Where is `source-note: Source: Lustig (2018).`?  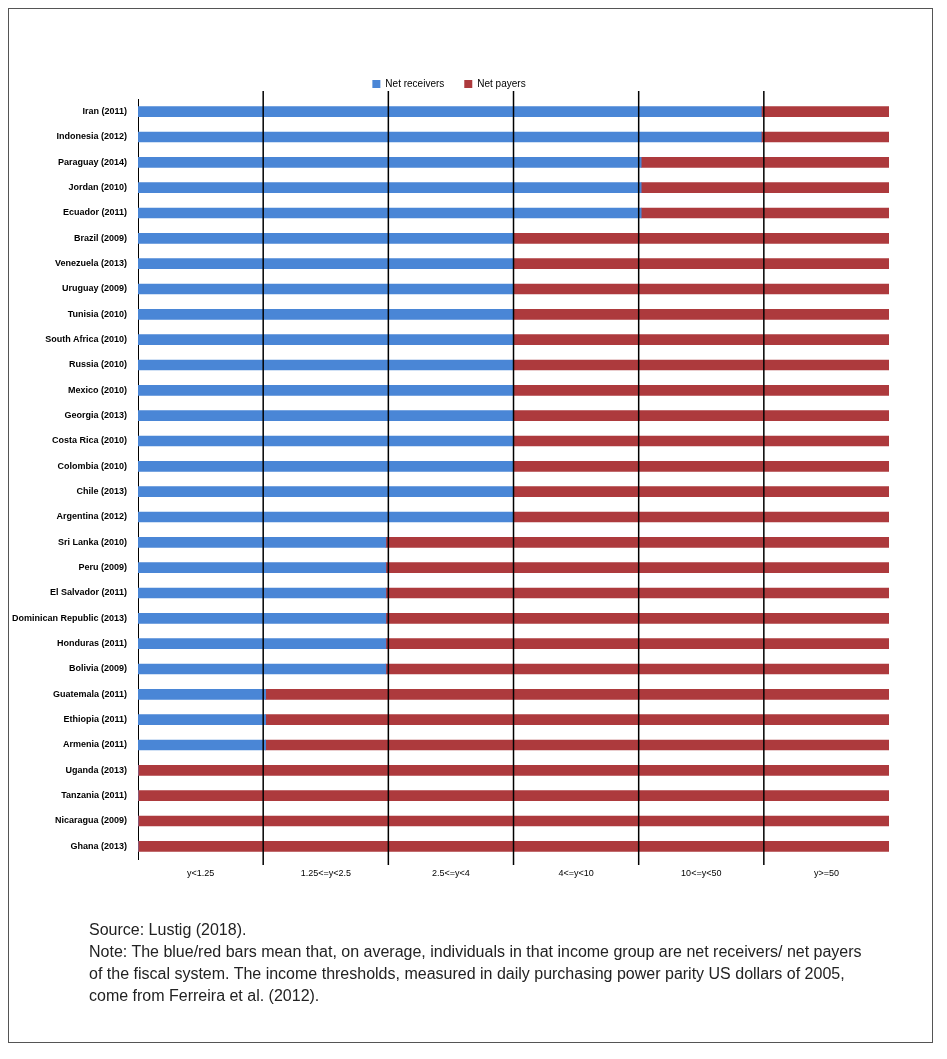
source-note: Source: Lustig (2018). is located at coordinates (168, 930).